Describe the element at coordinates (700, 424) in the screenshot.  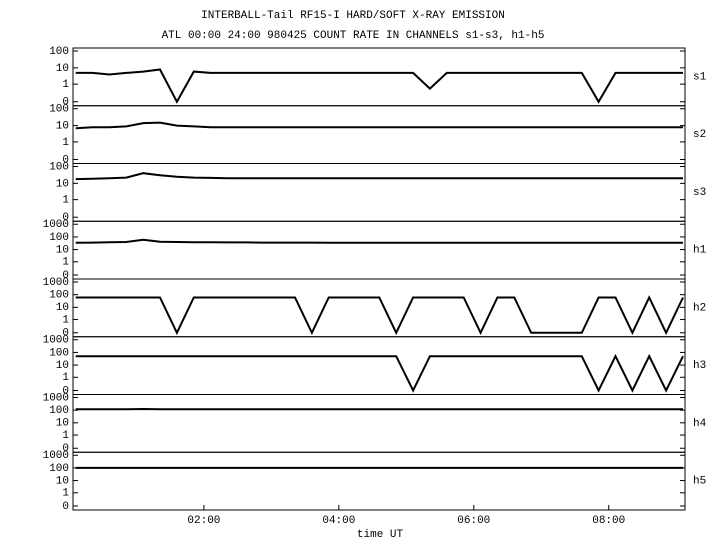
I see `panel-label: h4` at that location.